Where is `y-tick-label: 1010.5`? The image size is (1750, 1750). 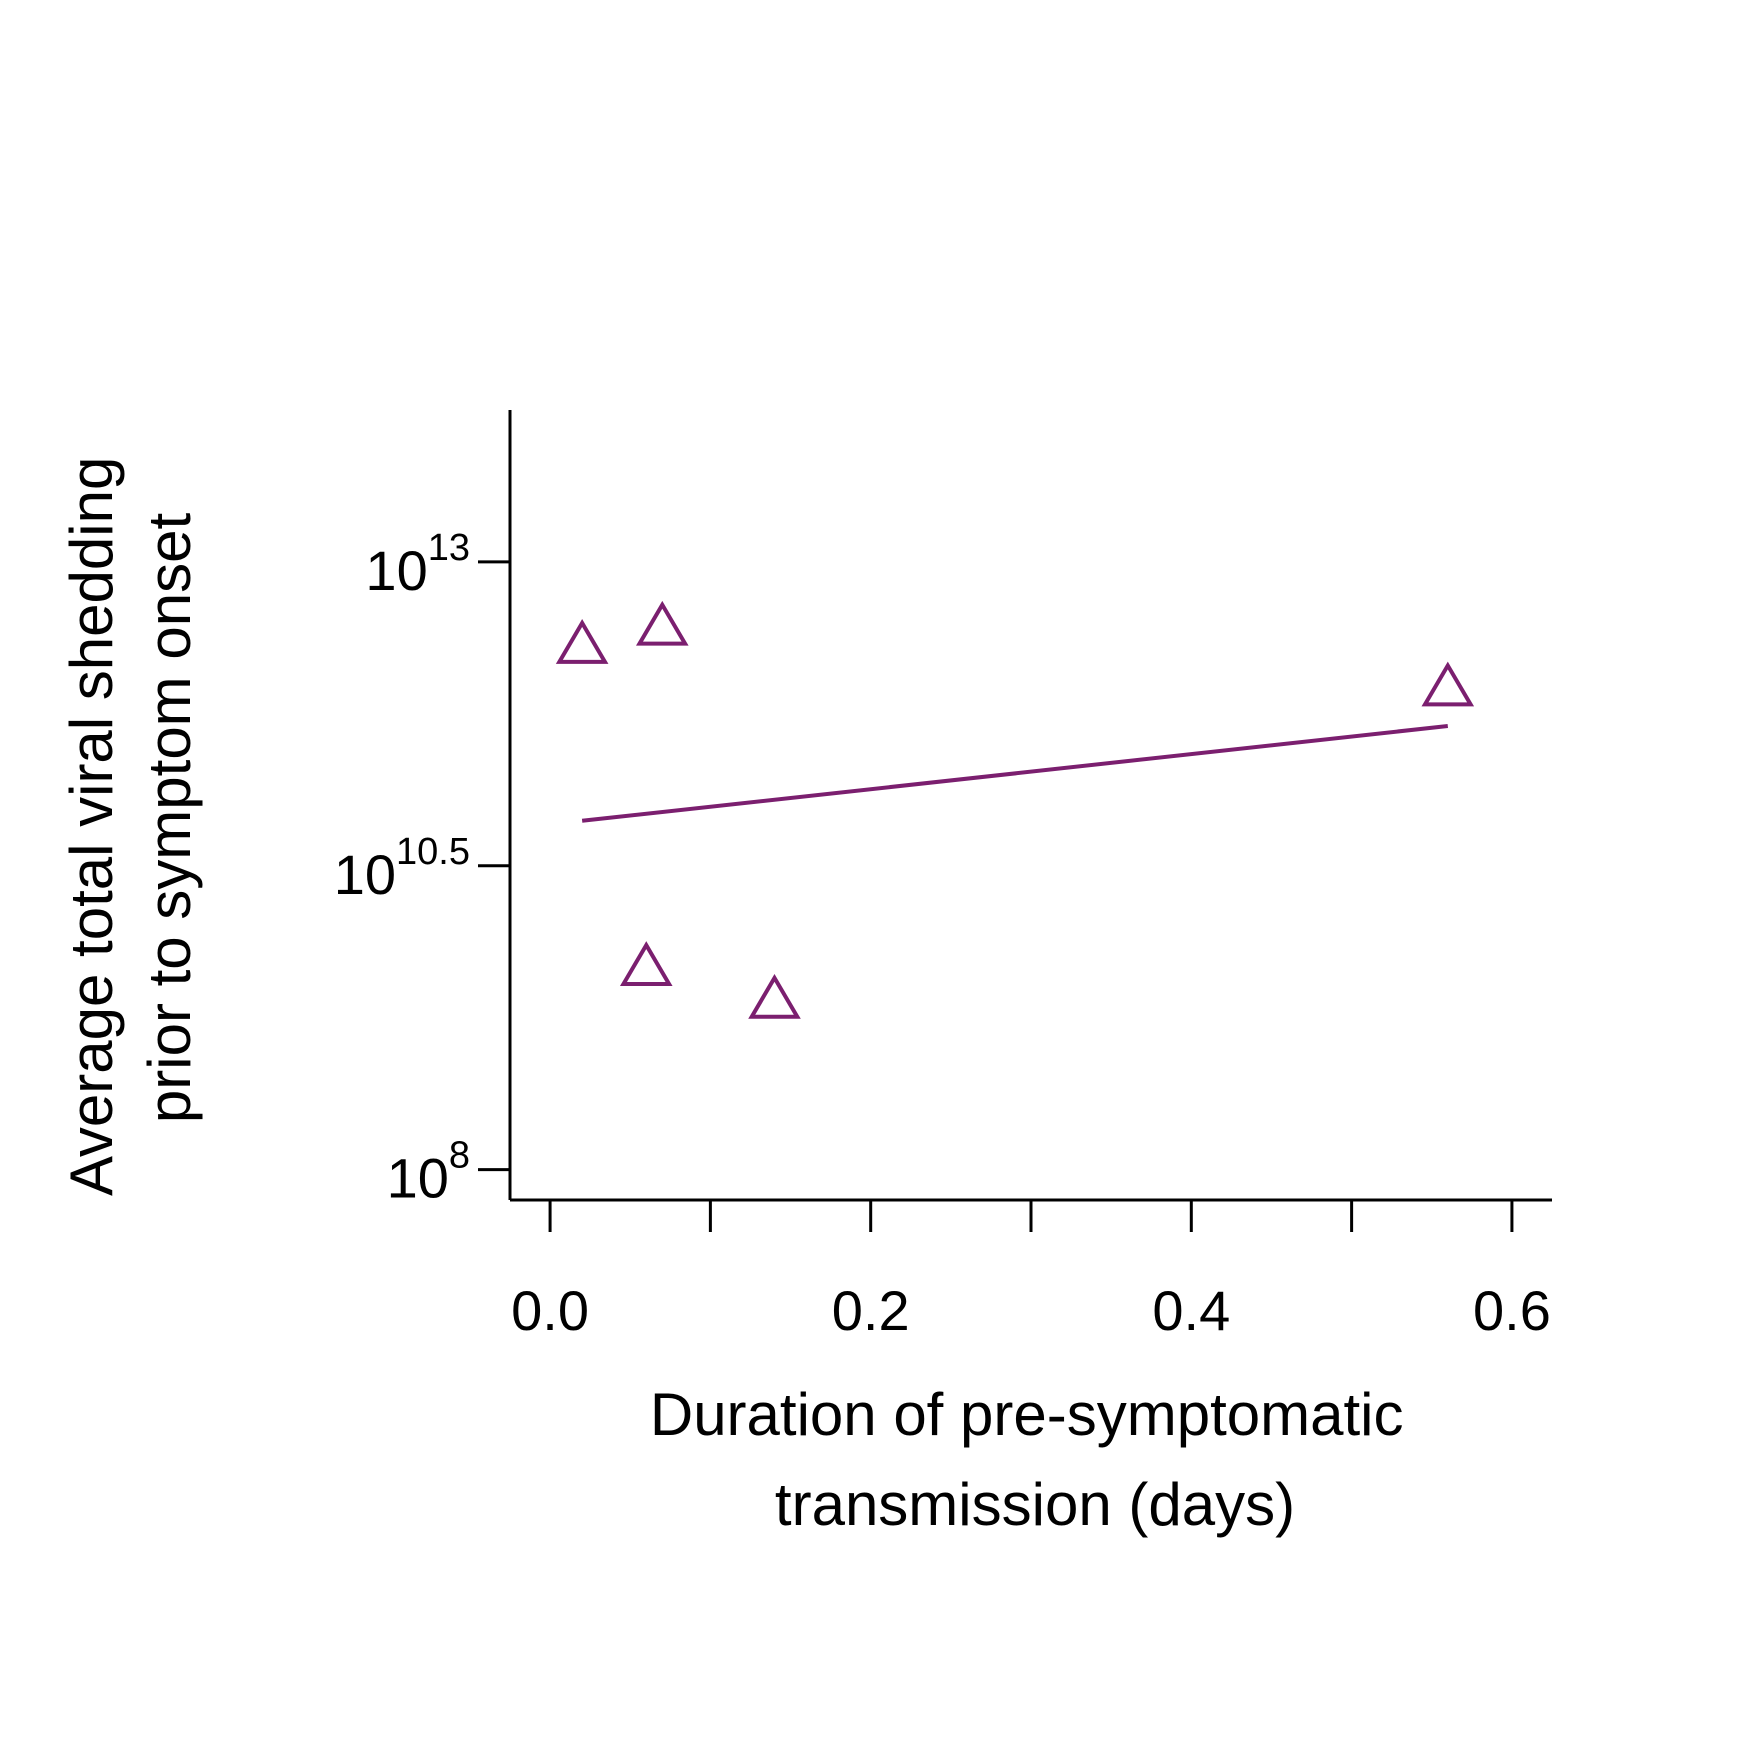 y-tick-label: 1010.5 is located at coordinates (402, 868).